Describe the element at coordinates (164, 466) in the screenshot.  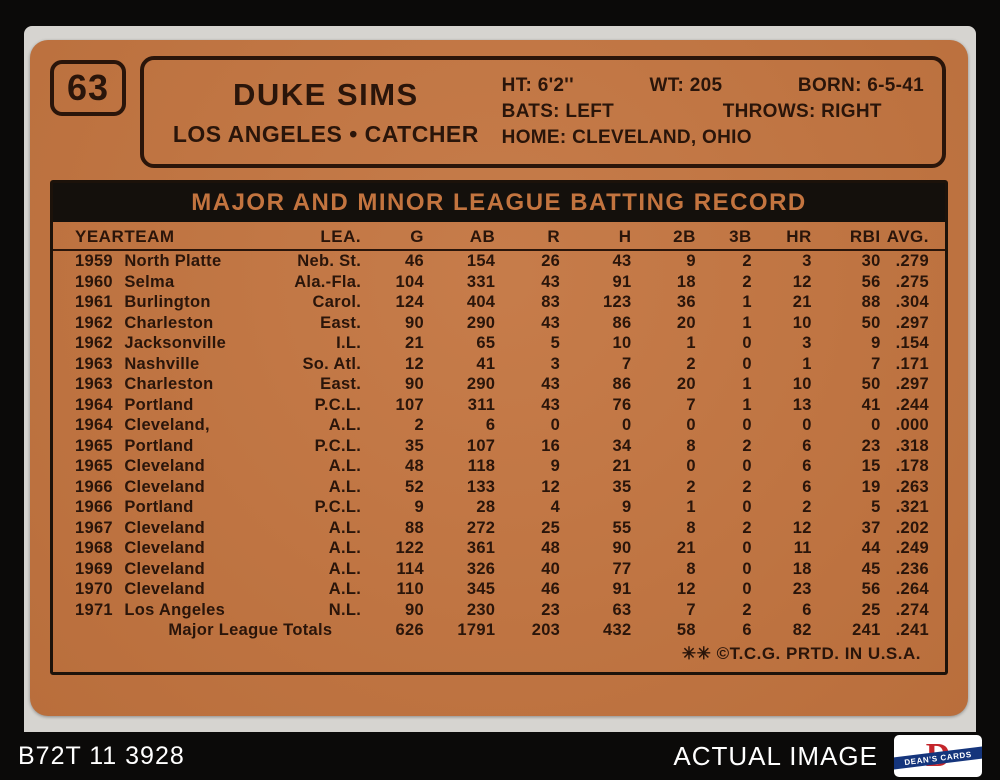
I see `table-cell: Cleveland` at that location.